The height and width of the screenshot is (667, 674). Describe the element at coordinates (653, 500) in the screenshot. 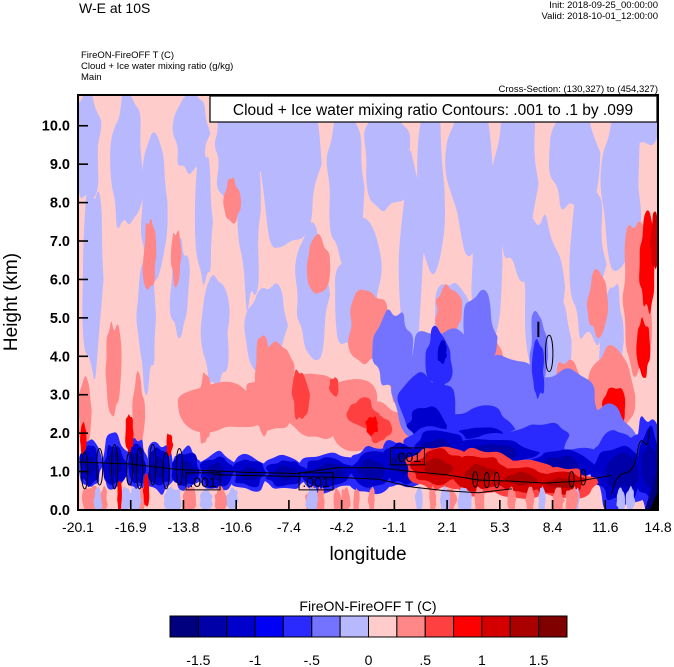

I see `terrain` at that location.